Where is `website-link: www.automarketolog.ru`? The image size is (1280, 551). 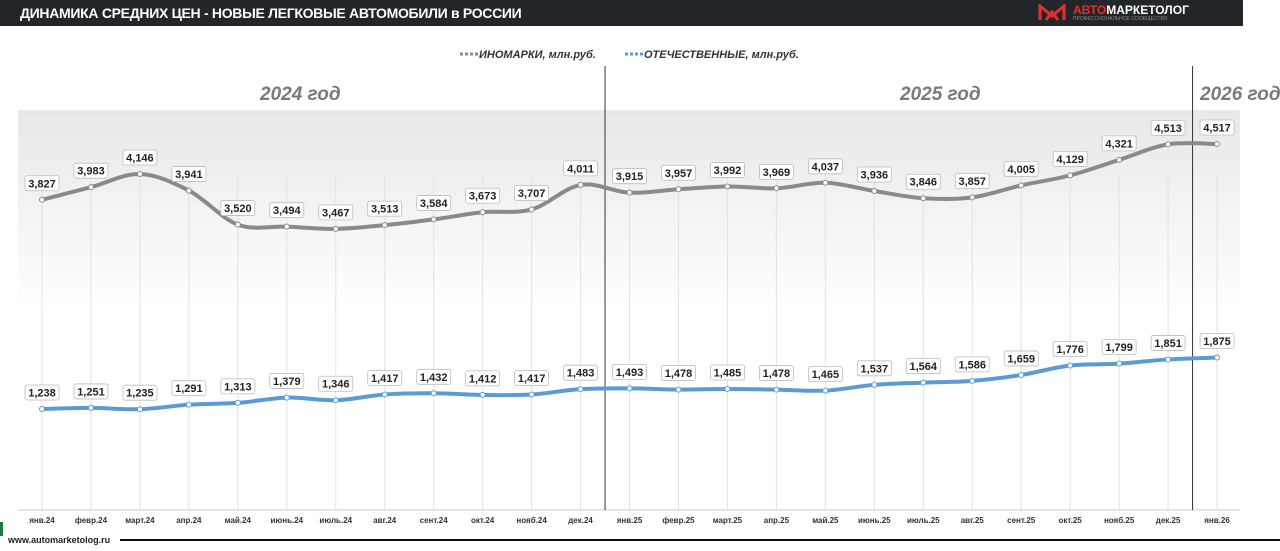
website-link: www.automarketolog.ru is located at coordinates (59, 540).